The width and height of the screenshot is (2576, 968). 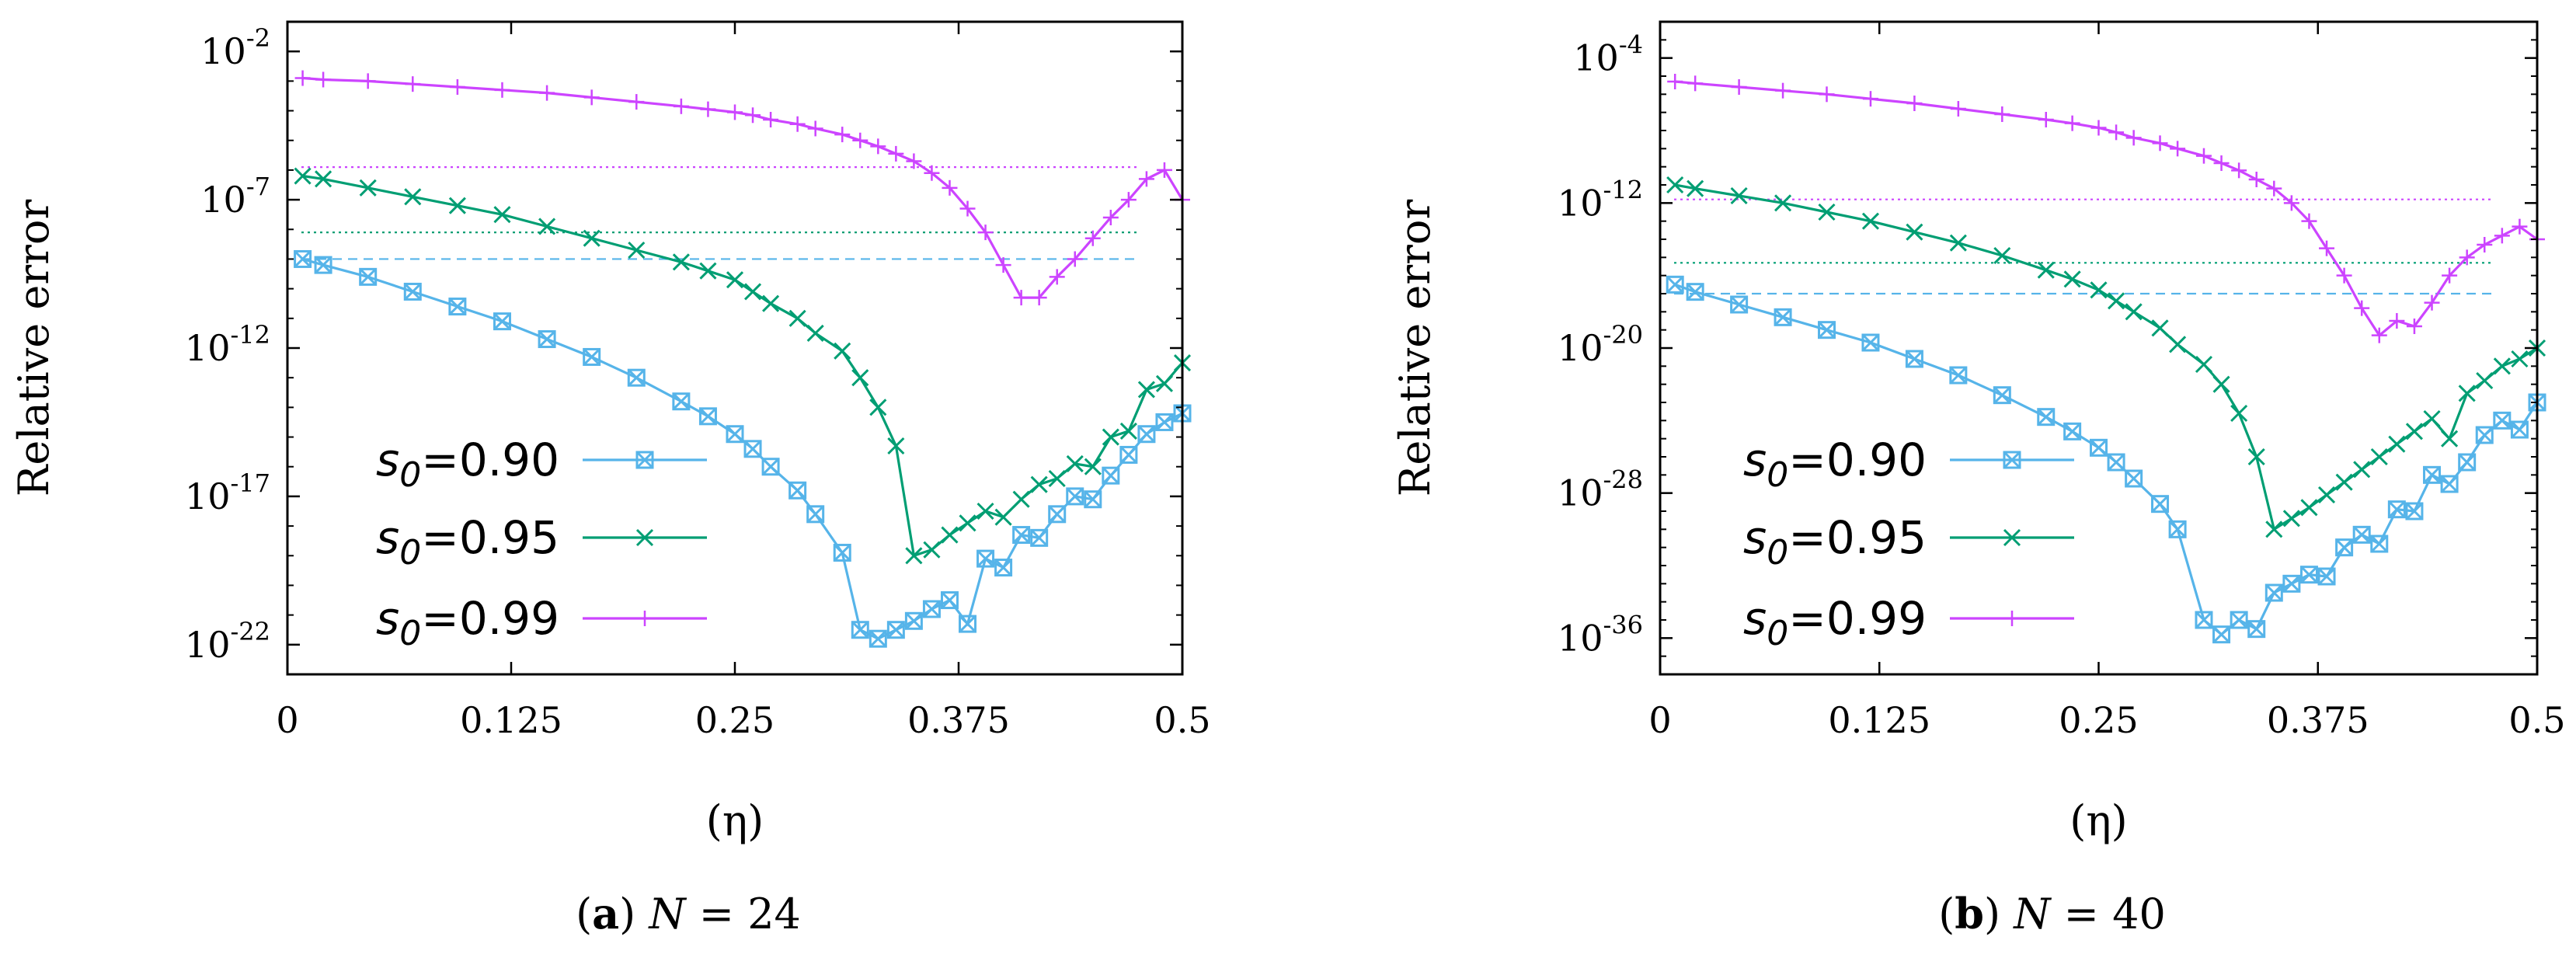 What do you see at coordinates (235, 196) in the screenshot?
I see `y-tick-label: 10⁻⁷` at bounding box center [235, 196].